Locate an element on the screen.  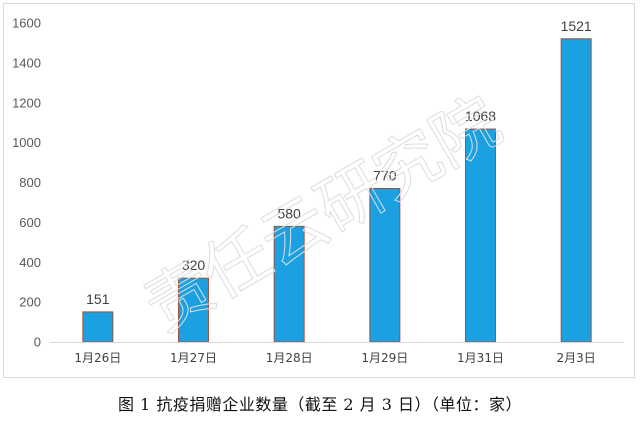
y-axis: 0 200 400 600 800 1000 1200 1400 1600 is located at coordinates (26, 183).